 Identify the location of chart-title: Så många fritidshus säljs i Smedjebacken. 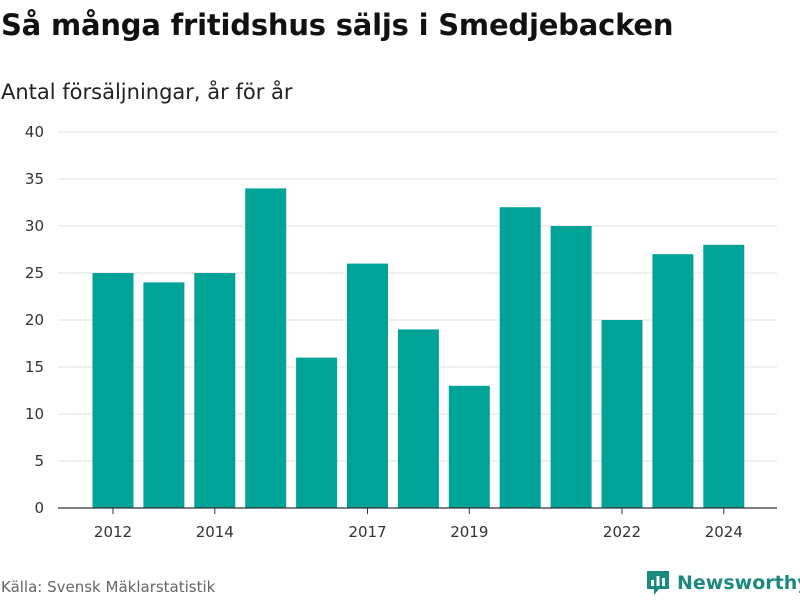
(337, 25).